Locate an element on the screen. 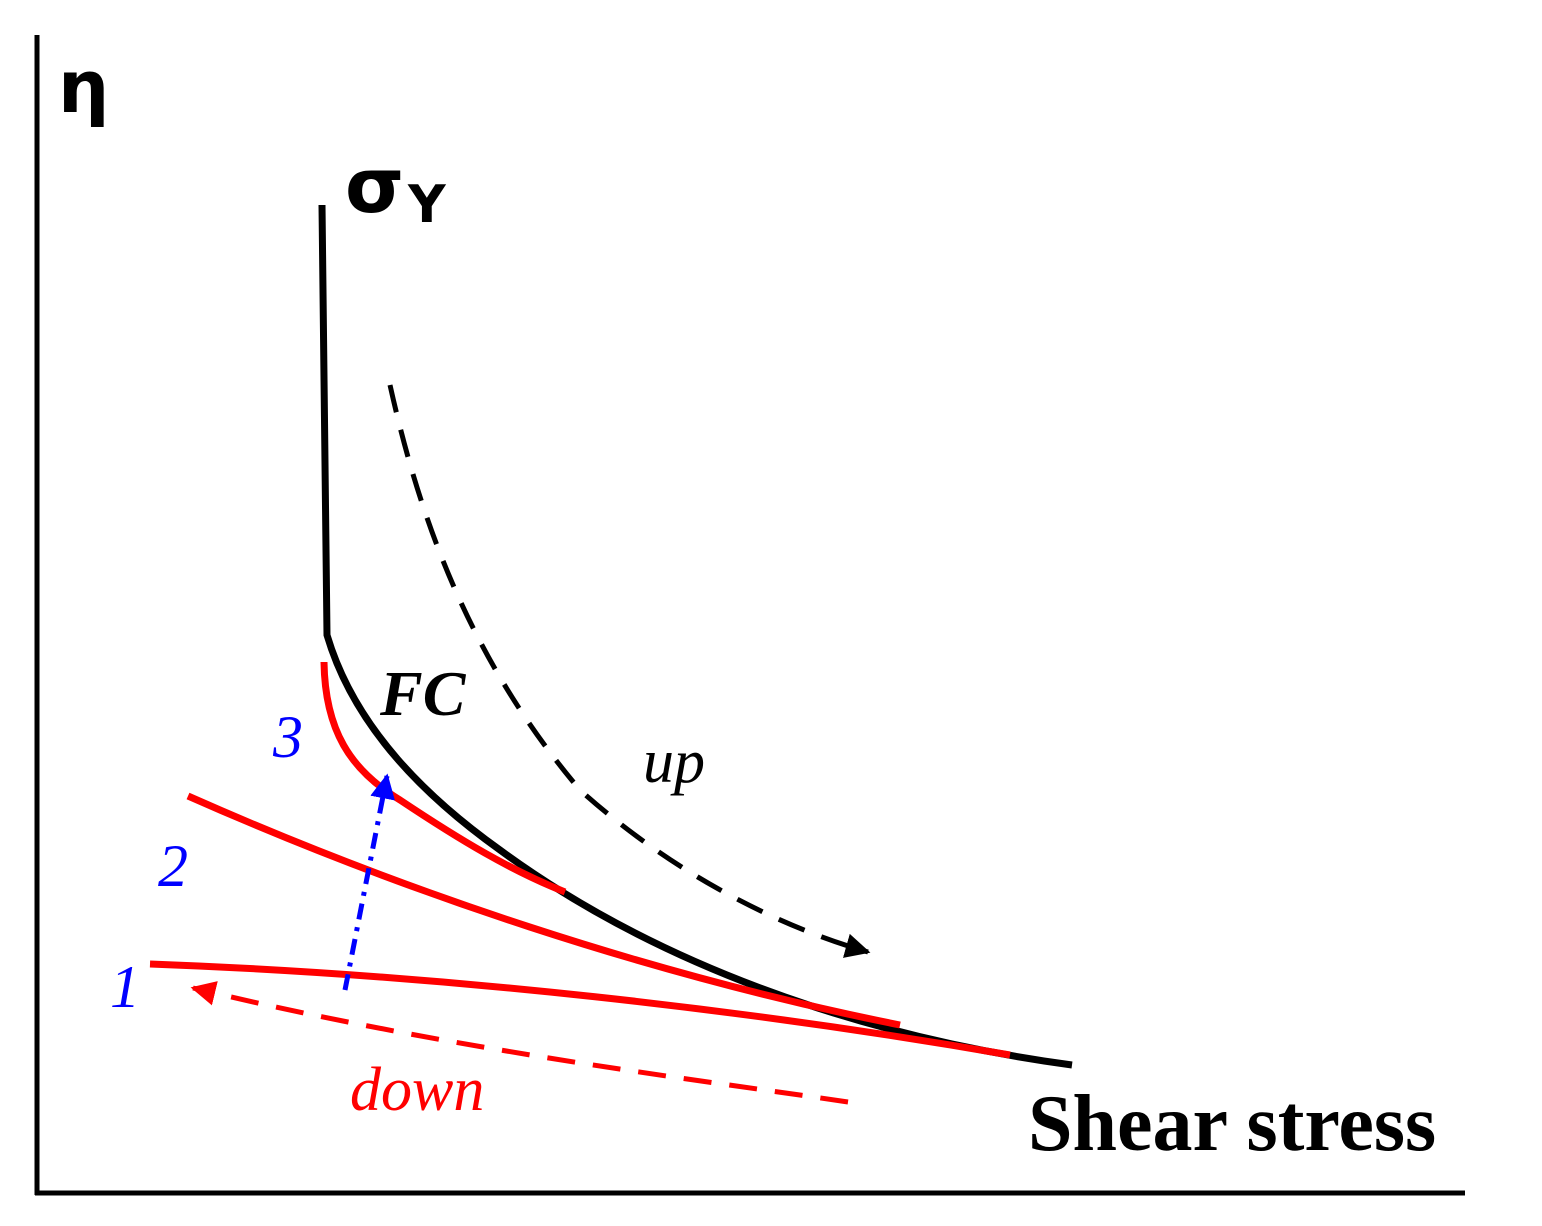 The image size is (1542, 1226). up-arrow is located at coordinates (629, 671).